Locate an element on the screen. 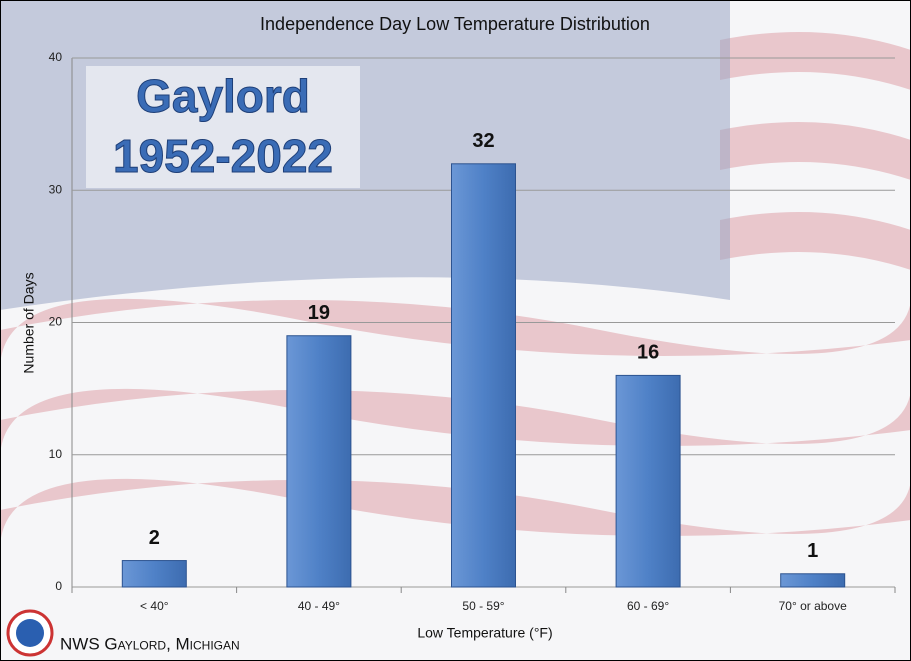 The image size is (911, 661). y-tick-label: 30 is located at coordinates (56, 189).